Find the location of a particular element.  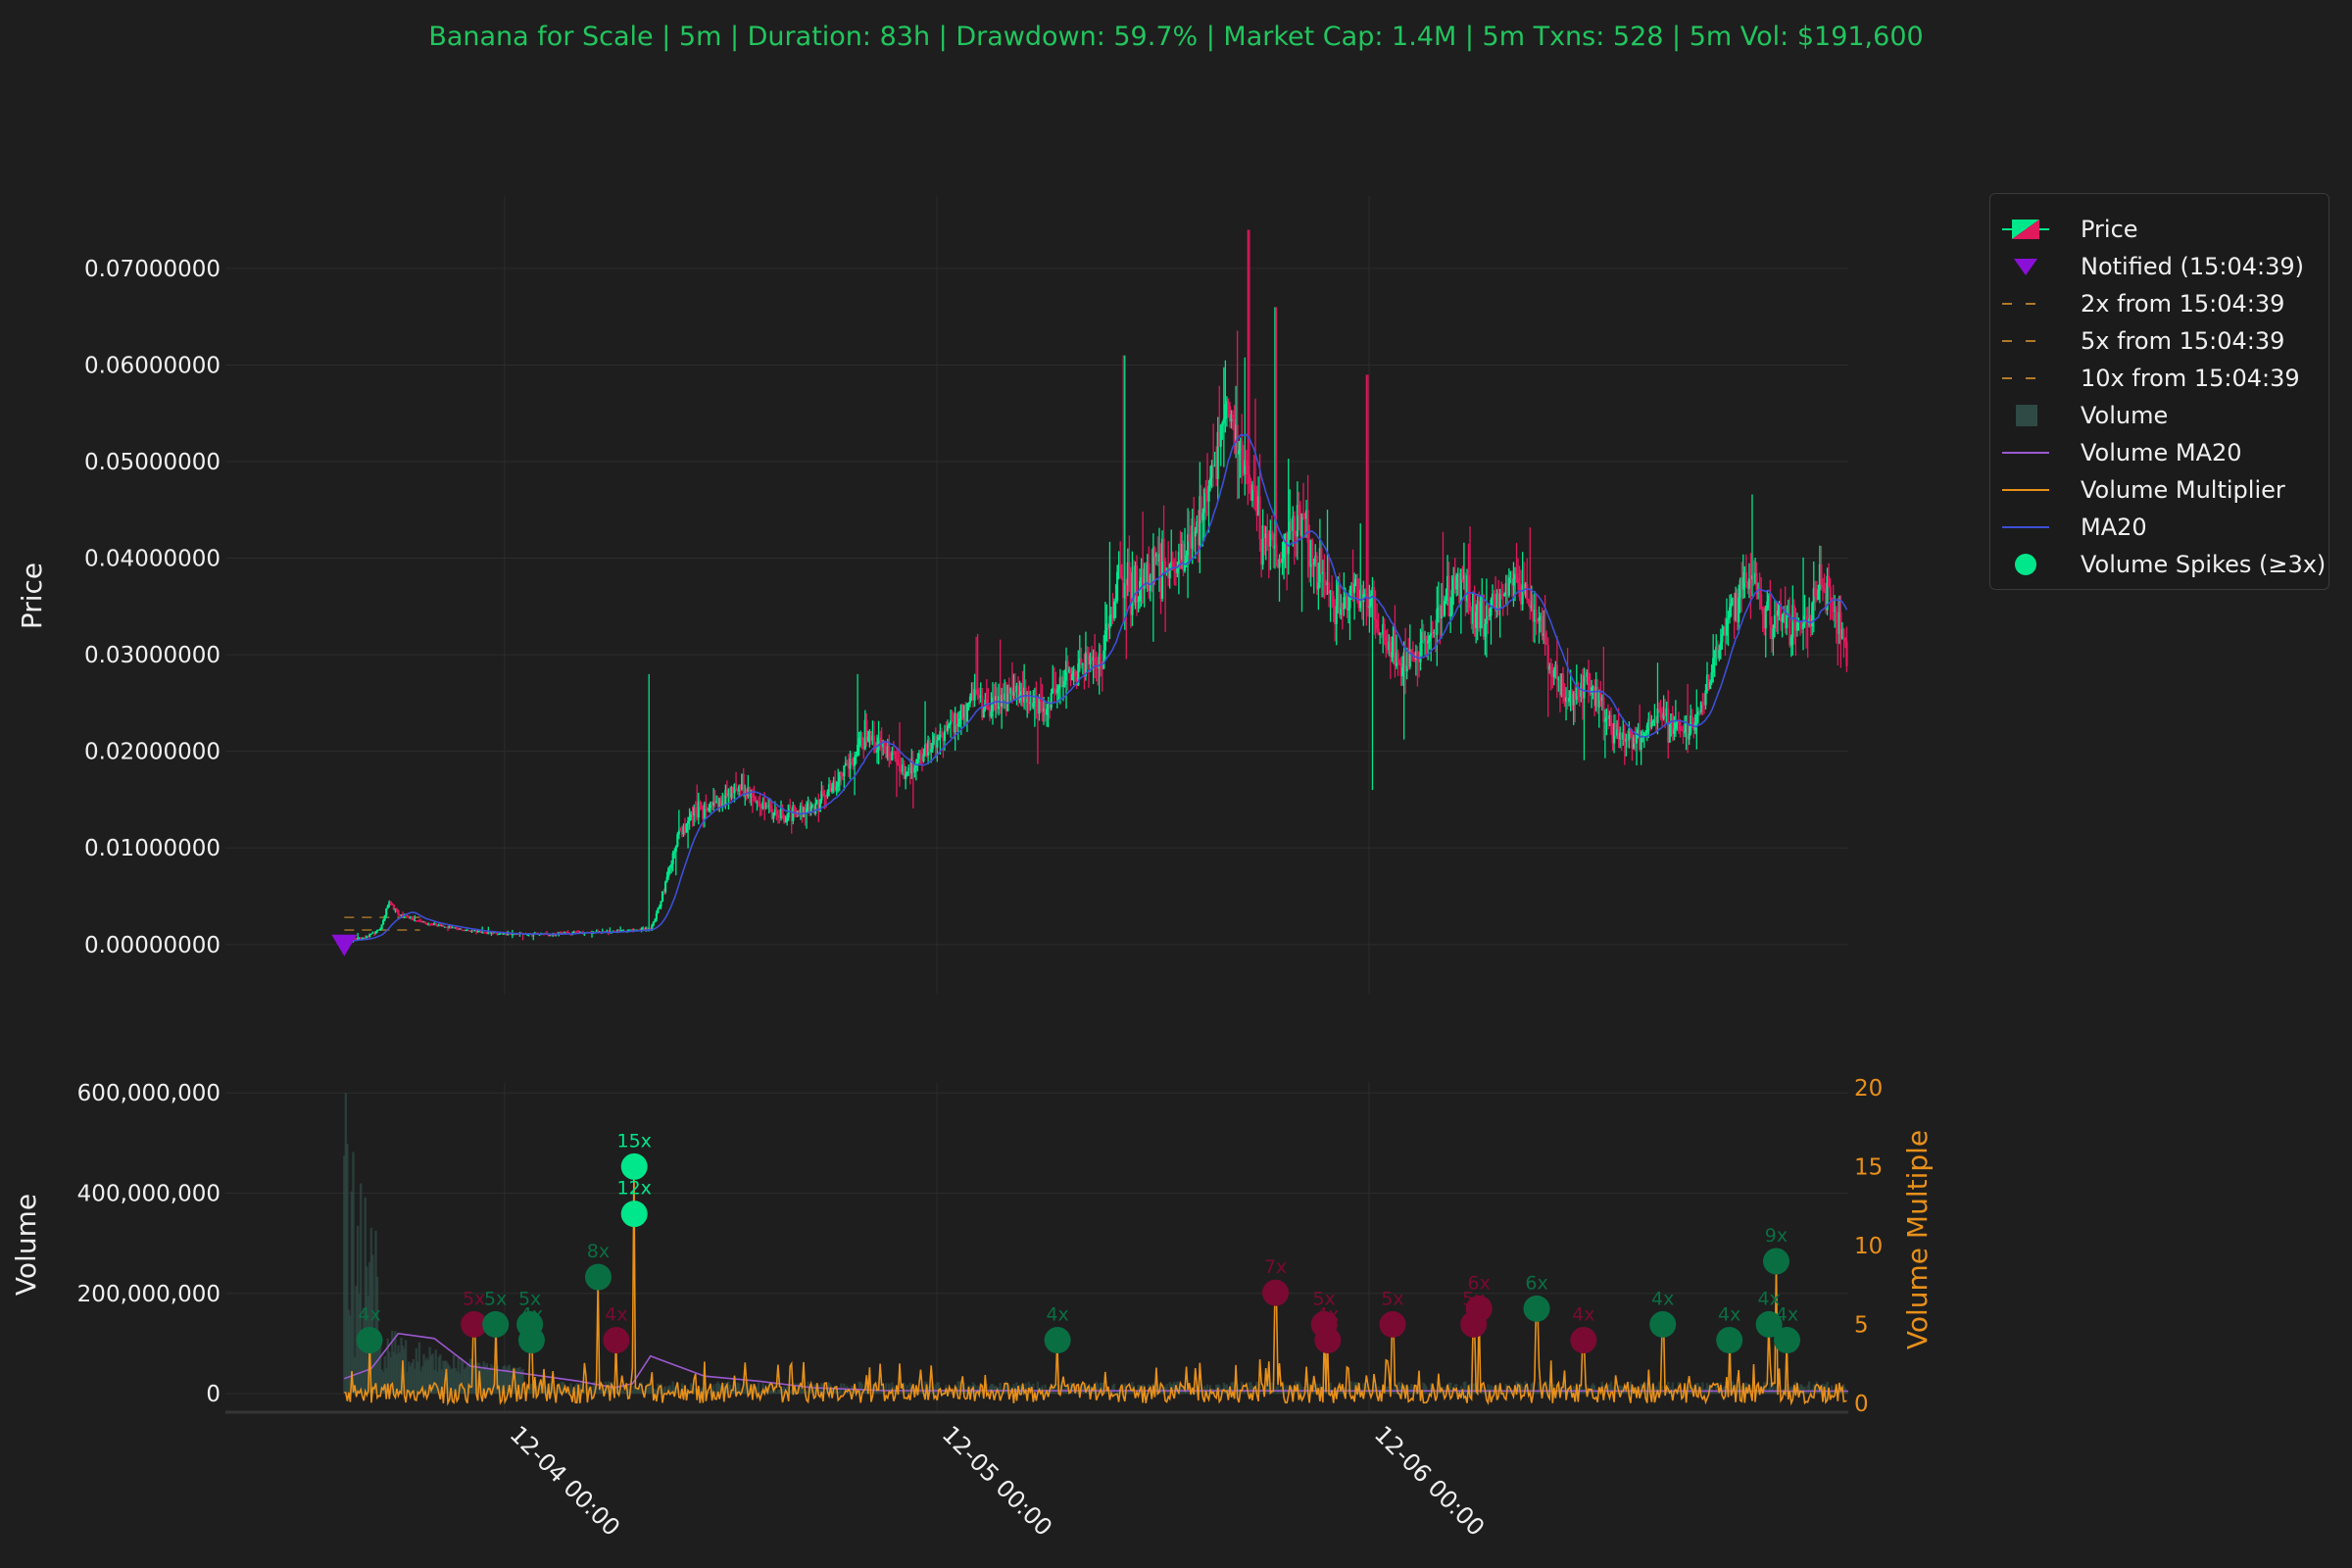

line-icon is located at coordinates (2025, 527).